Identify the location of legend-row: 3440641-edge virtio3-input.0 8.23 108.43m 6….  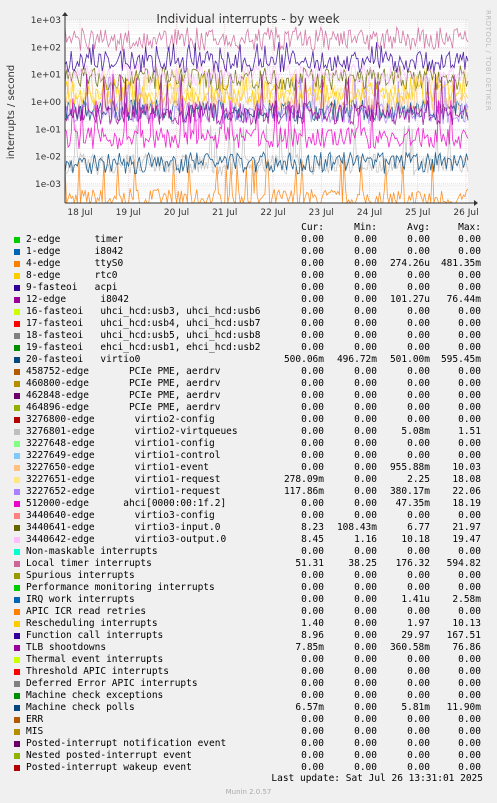
(248, 528).